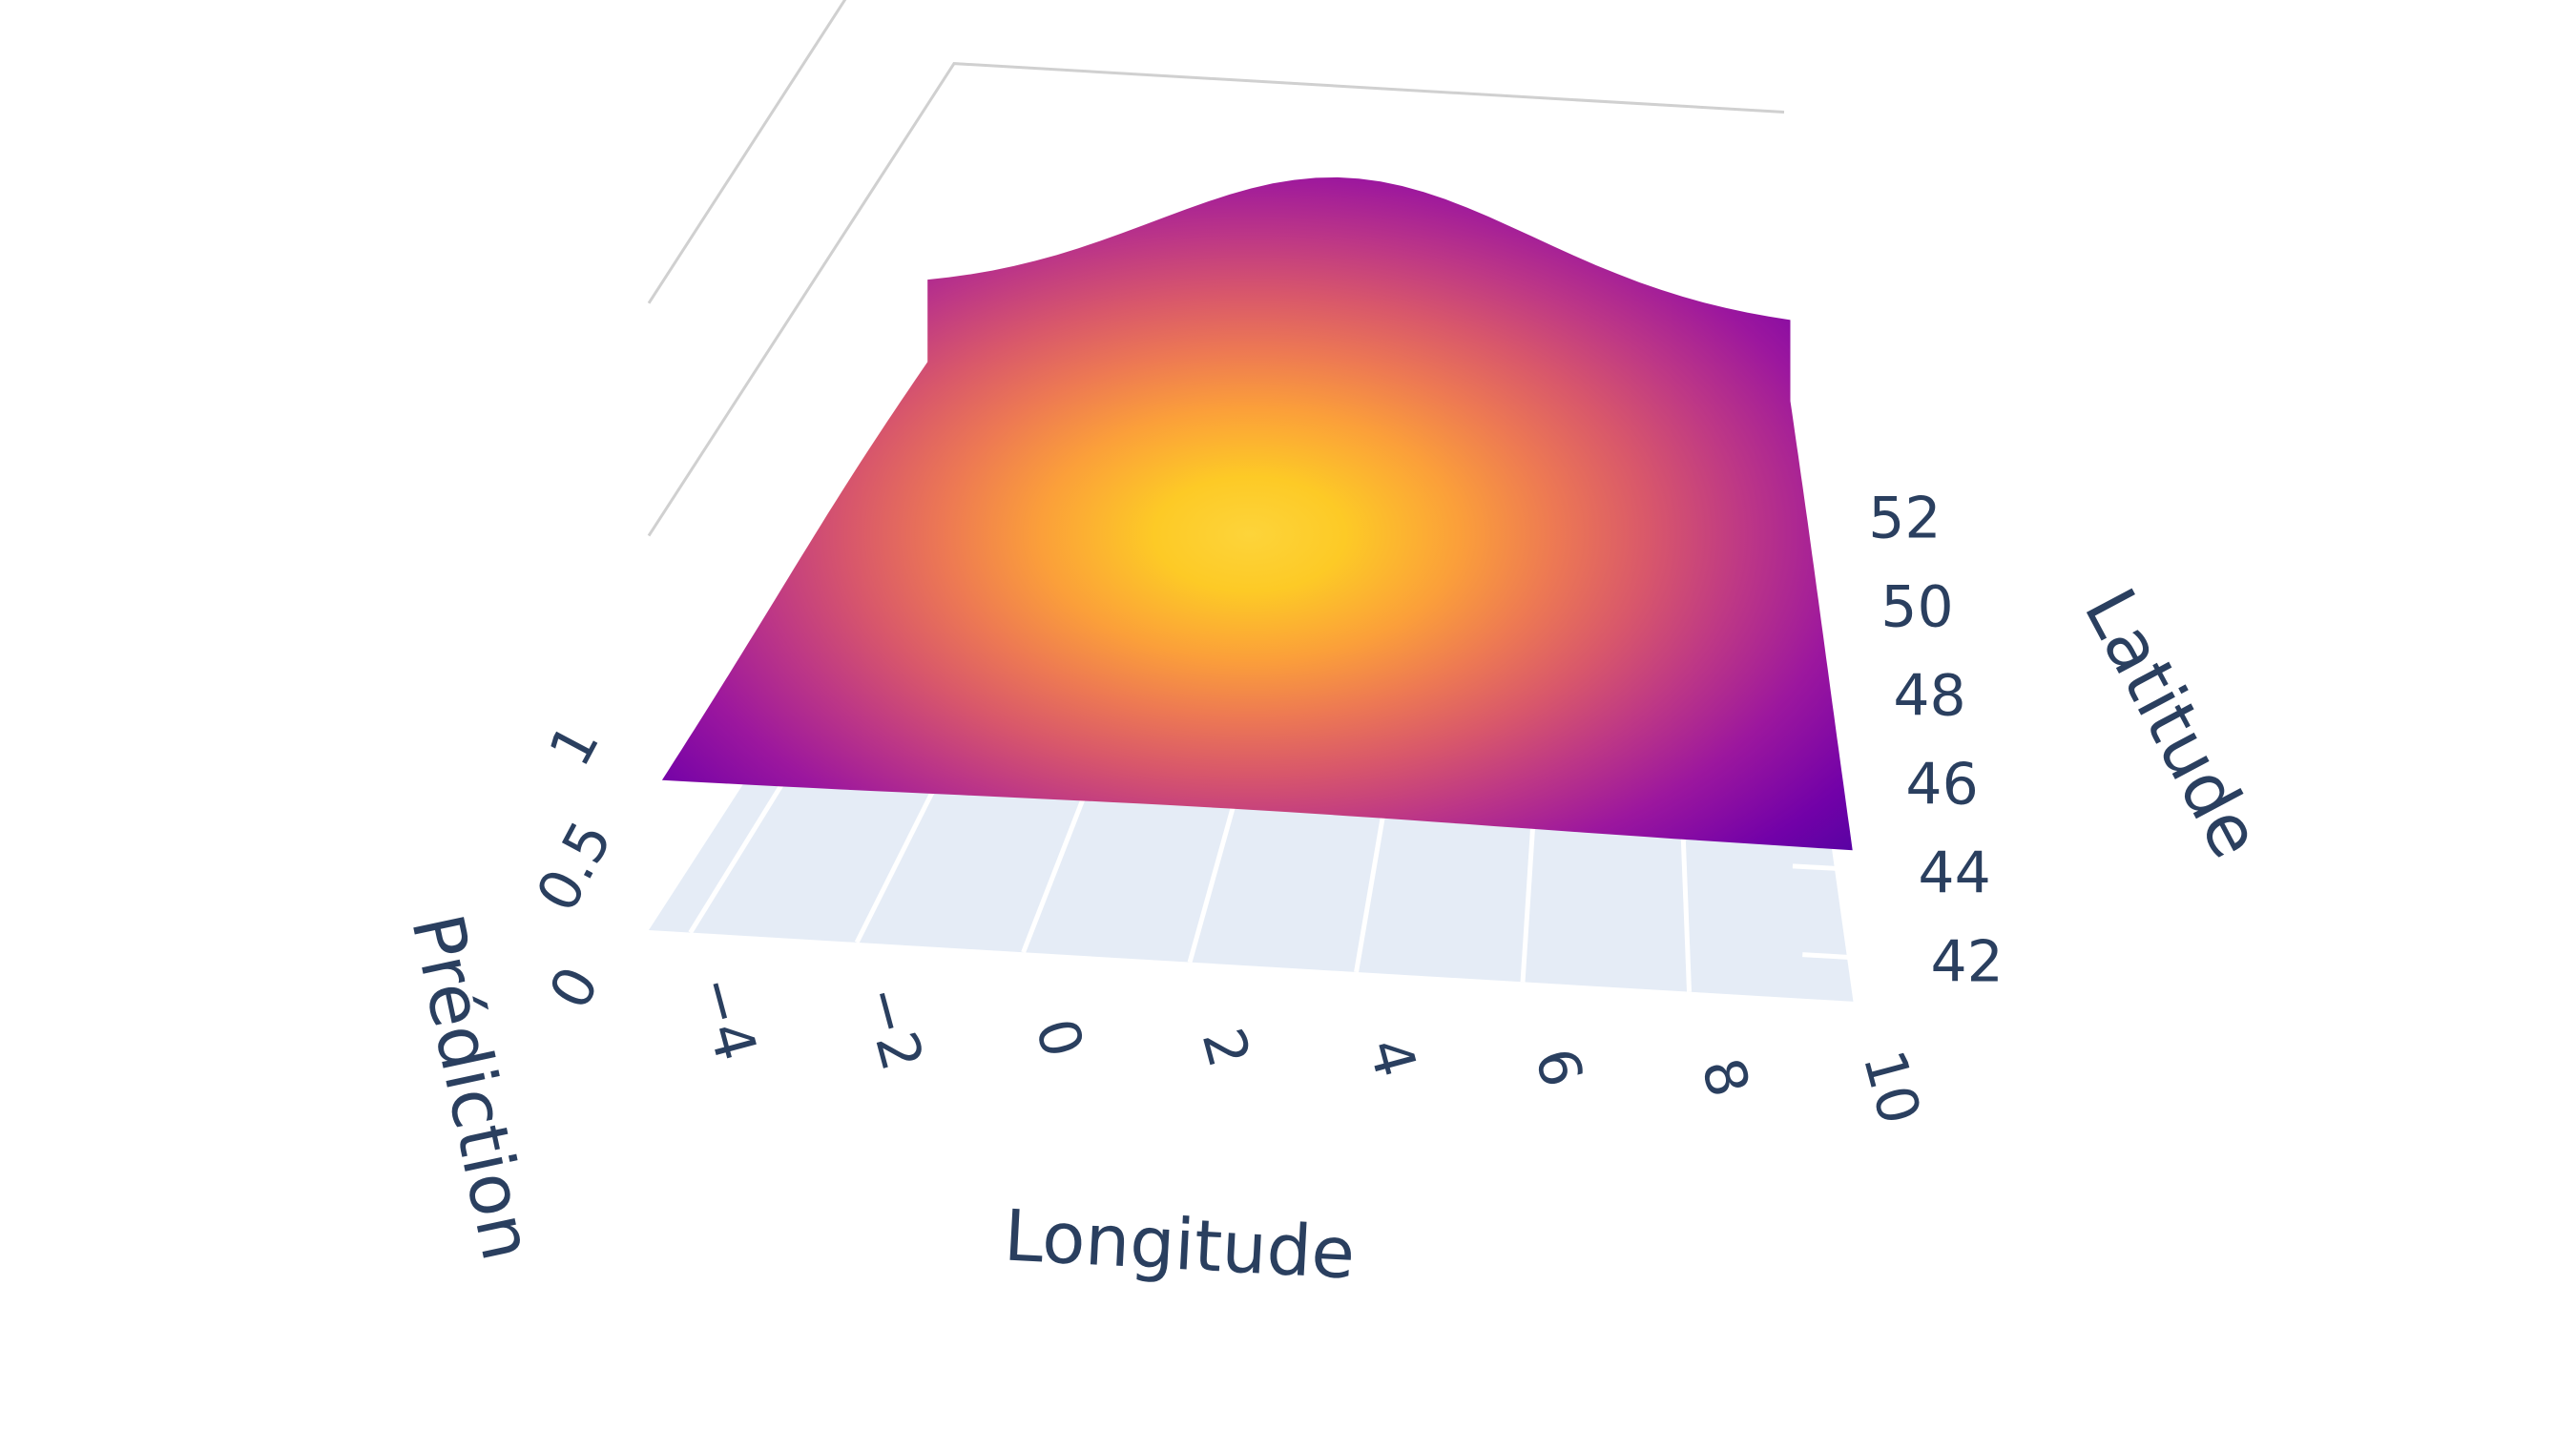  I want to click on z-axis-ticks: 00.51, so click(575, 867).